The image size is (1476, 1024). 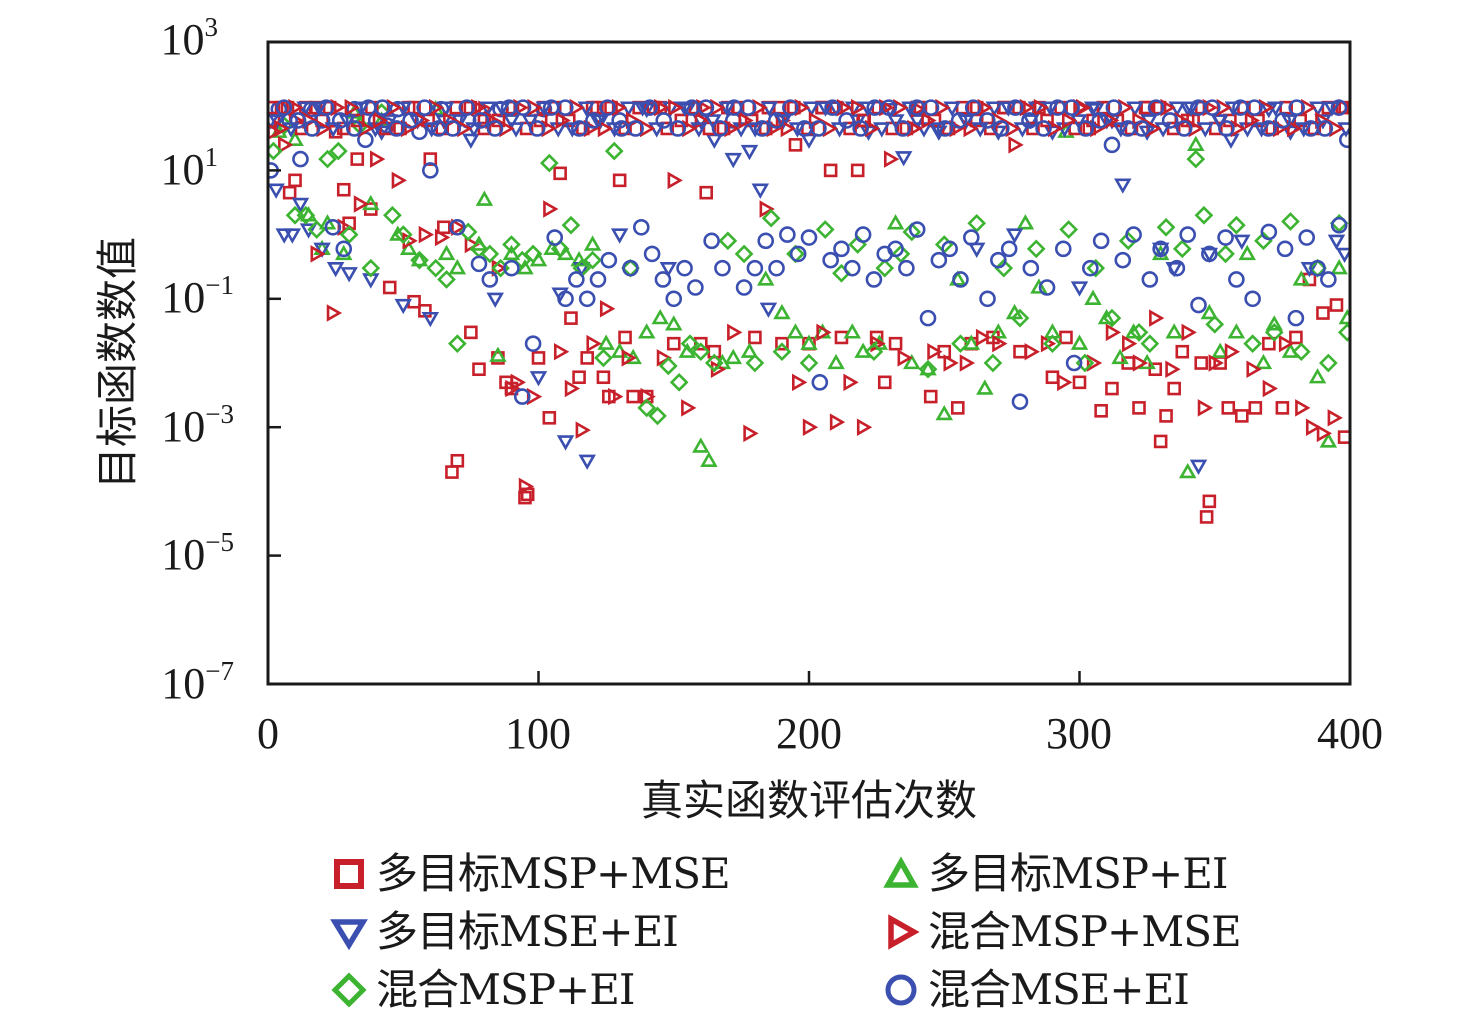 What do you see at coordinates (527, 931) in the screenshot?
I see `legend-label: 多目标MSE+EI` at bounding box center [527, 931].